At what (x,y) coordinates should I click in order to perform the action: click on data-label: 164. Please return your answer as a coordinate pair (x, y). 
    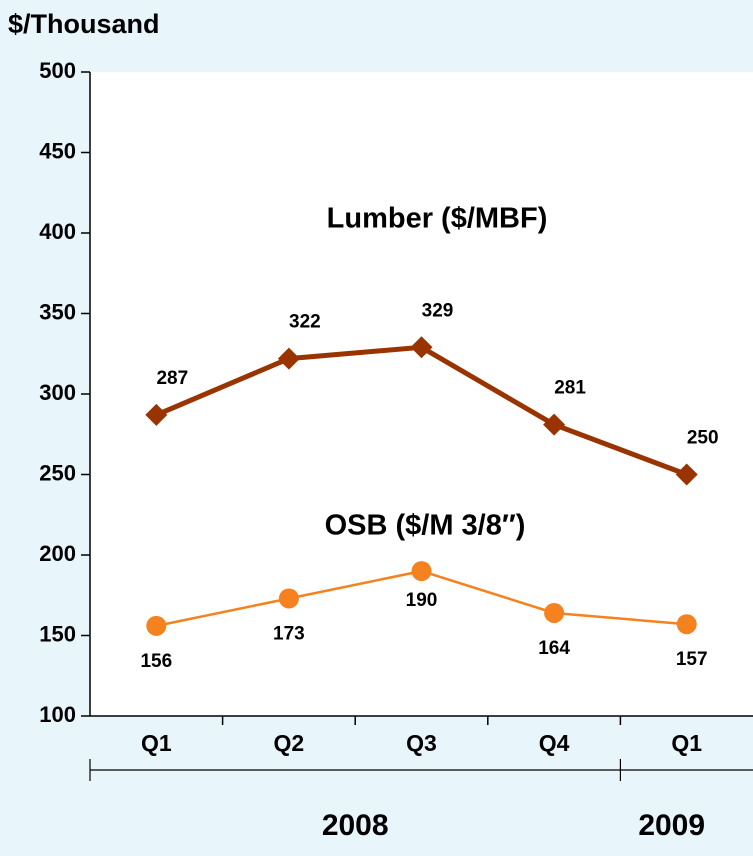
    Looking at the image, I should click on (554, 648).